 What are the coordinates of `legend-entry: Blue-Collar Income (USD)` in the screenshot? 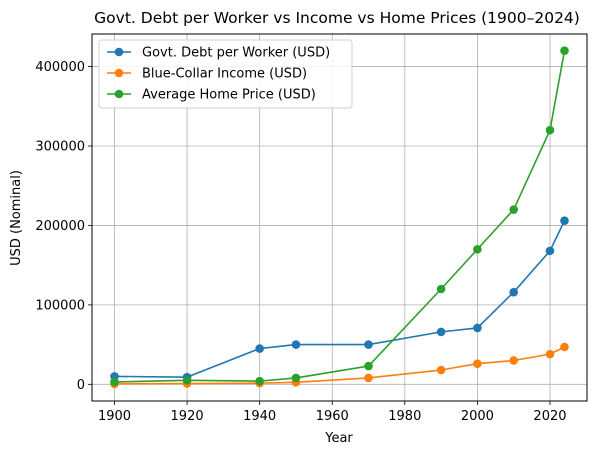 It's located at (207, 74).